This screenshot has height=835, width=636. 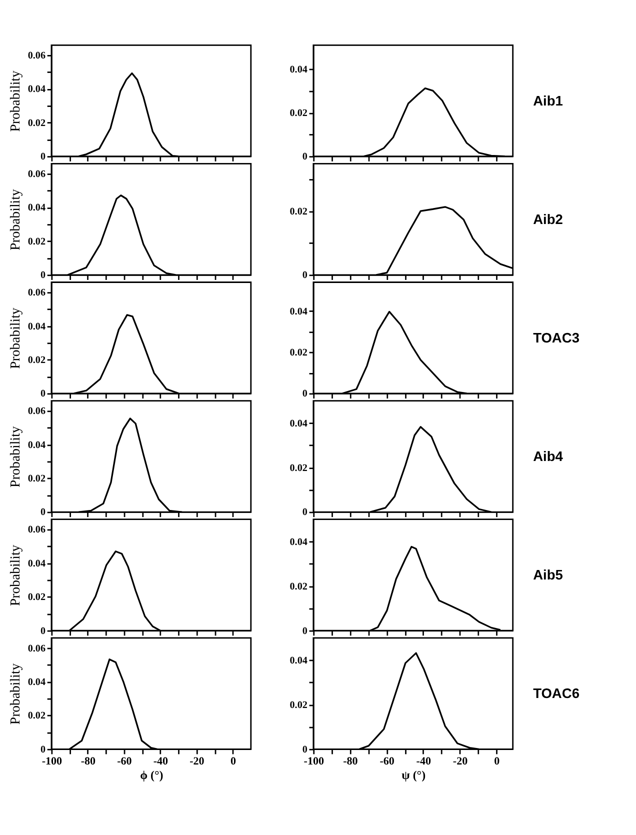 I want to click on x-axis-title: ϕ (°), so click(x=152, y=775).